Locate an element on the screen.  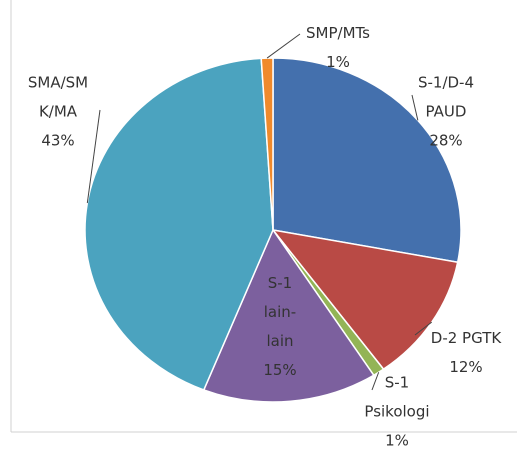
data-label: S-1 Psikologi 1% is located at coordinates (397, 412).